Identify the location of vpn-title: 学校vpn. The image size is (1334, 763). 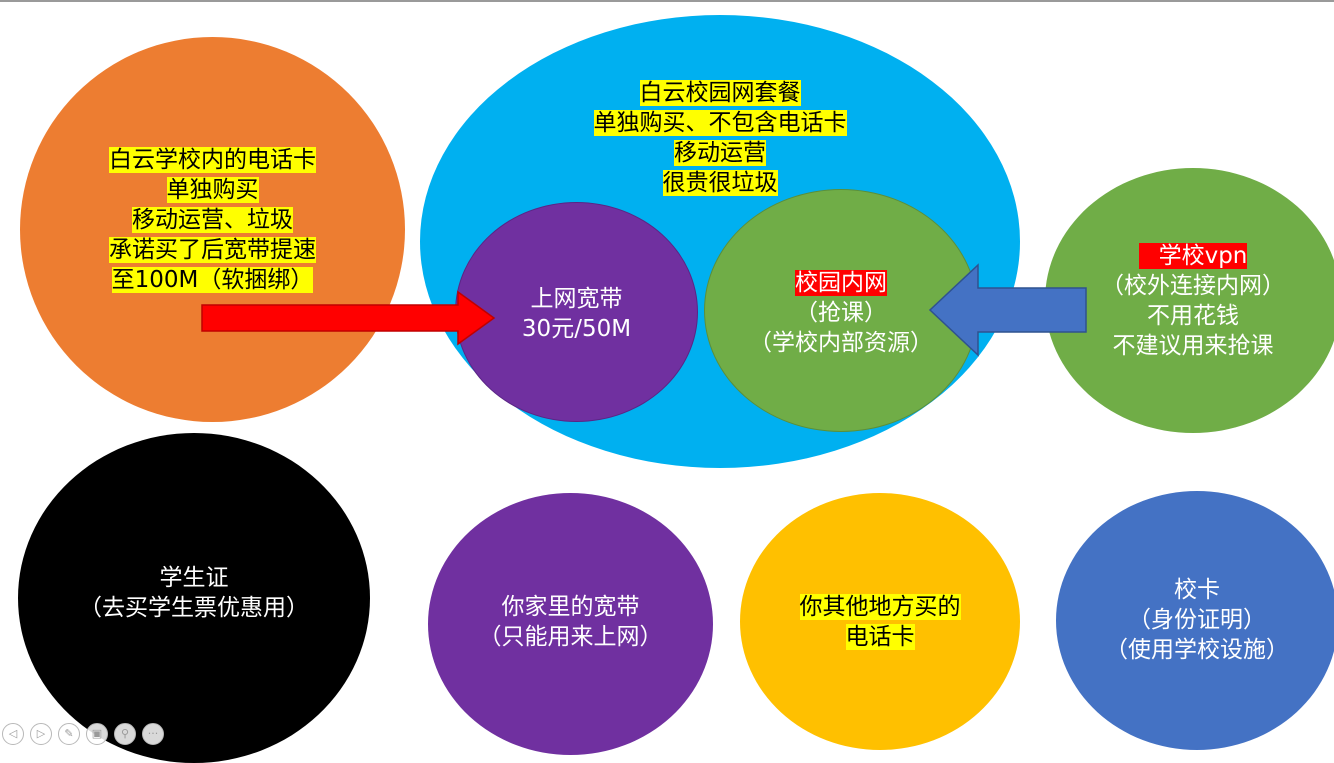
(1193, 256).